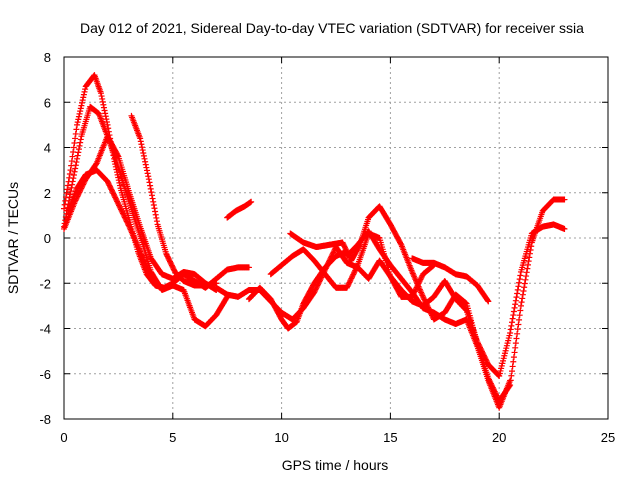  Describe the element at coordinates (428, 319) in the screenshot. I see `series-track-k` at that location.